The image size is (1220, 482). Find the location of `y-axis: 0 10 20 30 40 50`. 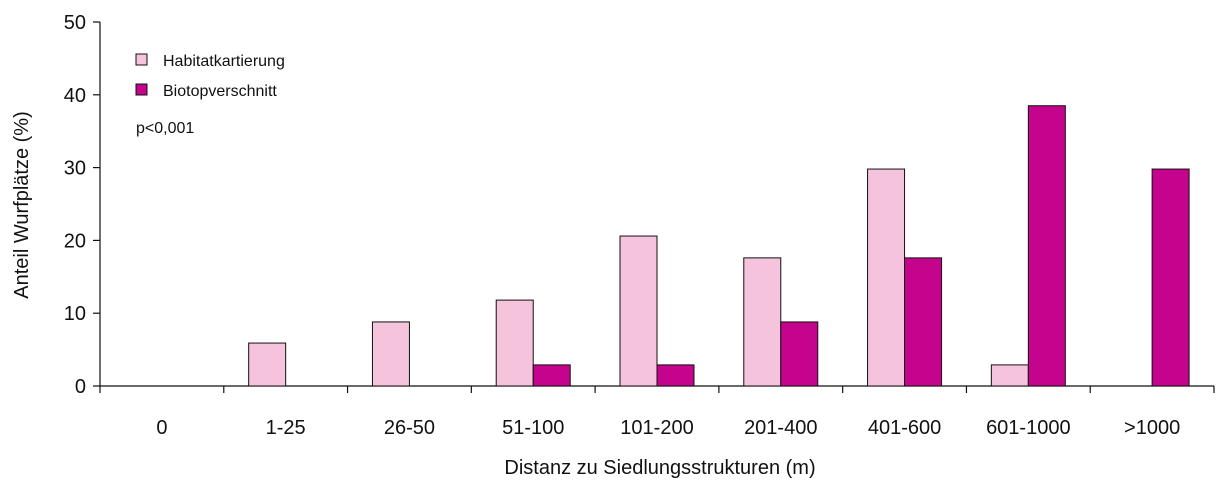

y-axis: 0 10 20 30 40 50 is located at coordinates (82, 205).